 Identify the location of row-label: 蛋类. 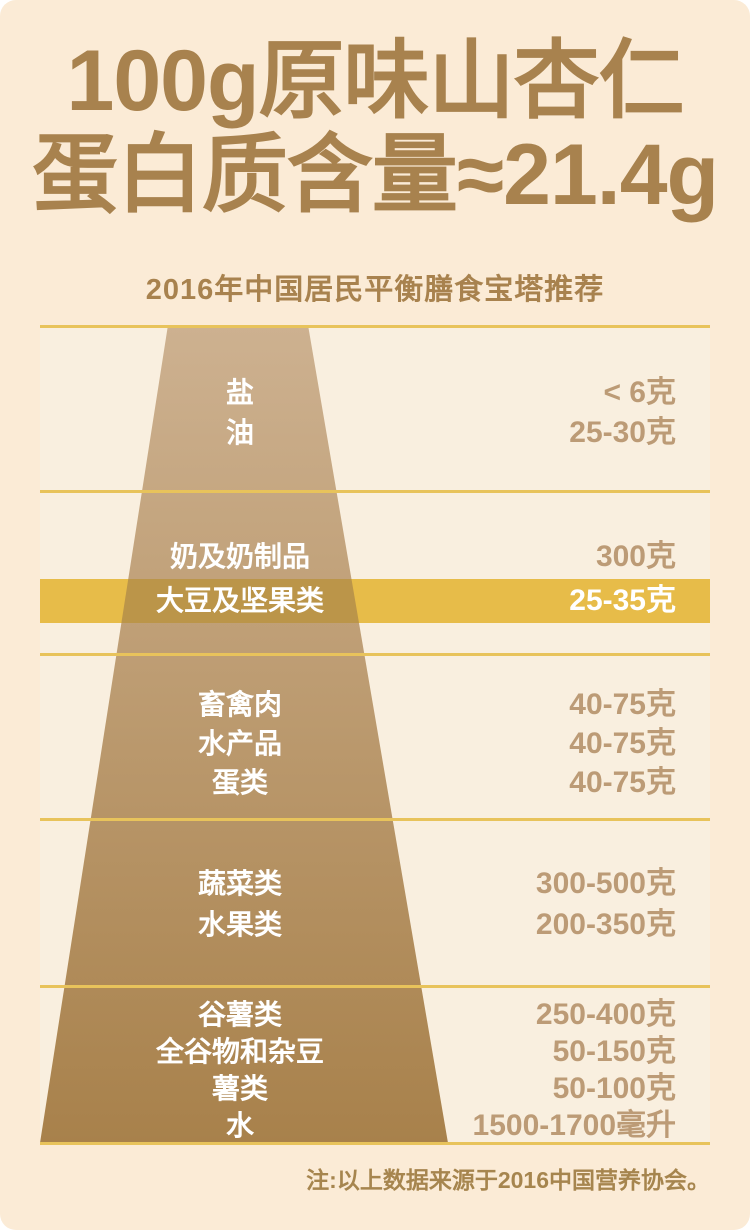
(239, 782).